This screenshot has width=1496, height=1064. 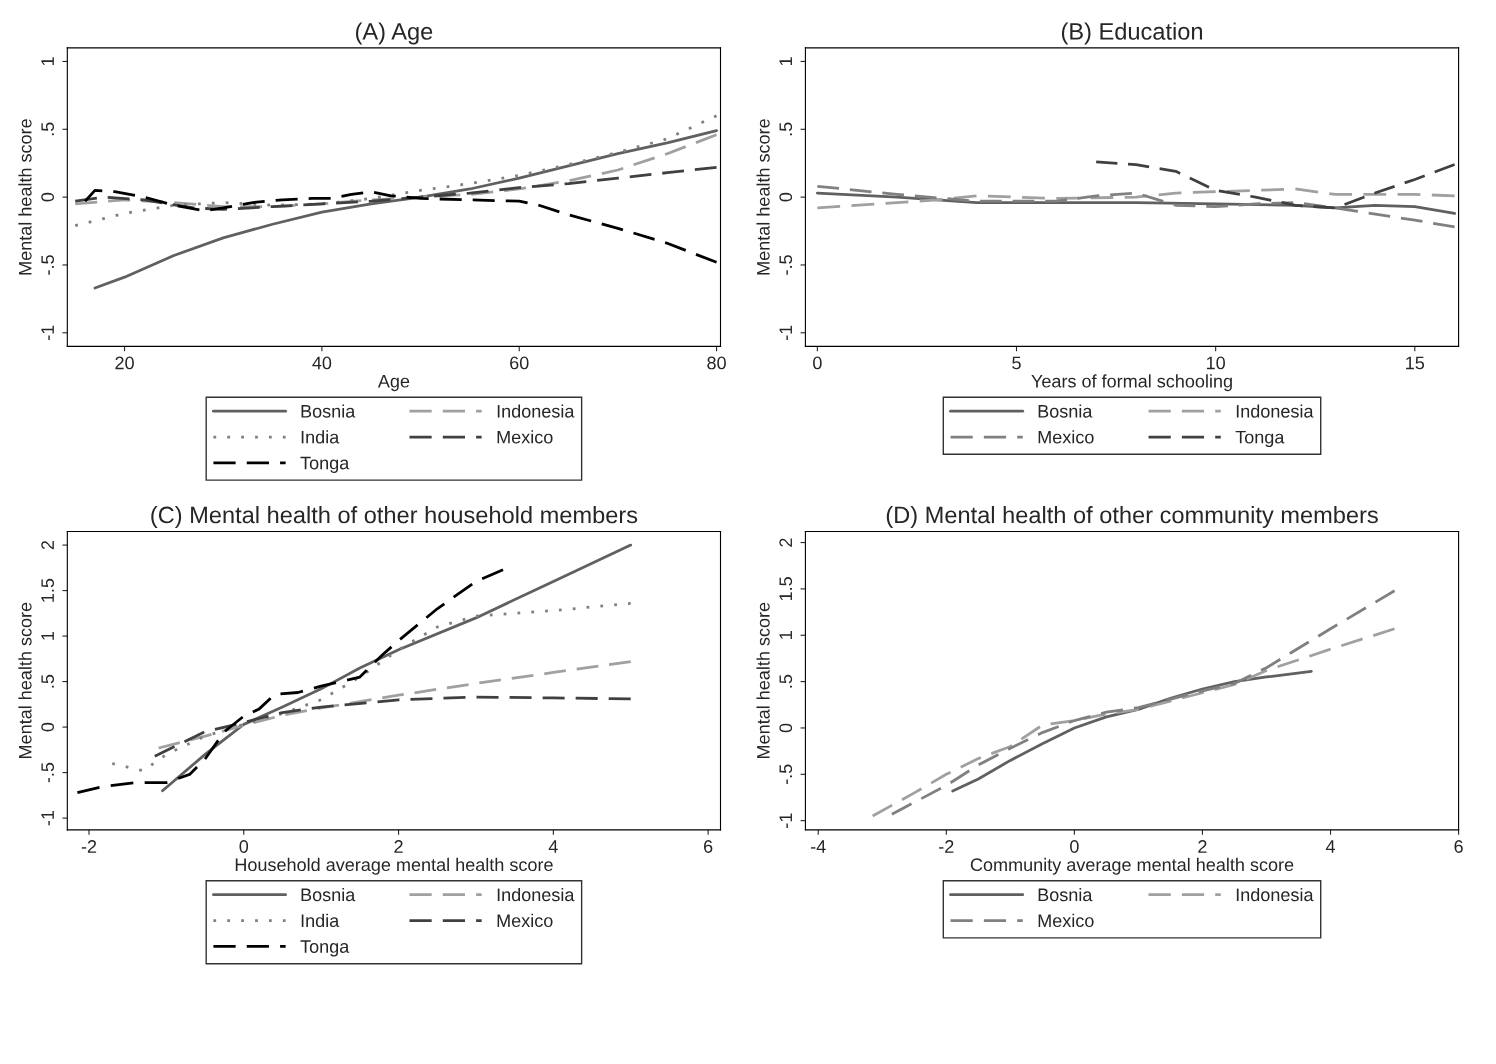 What do you see at coordinates (1016, 363) in the screenshot?
I see `x-tick-label: 5` at bounding box center [1016, 363].